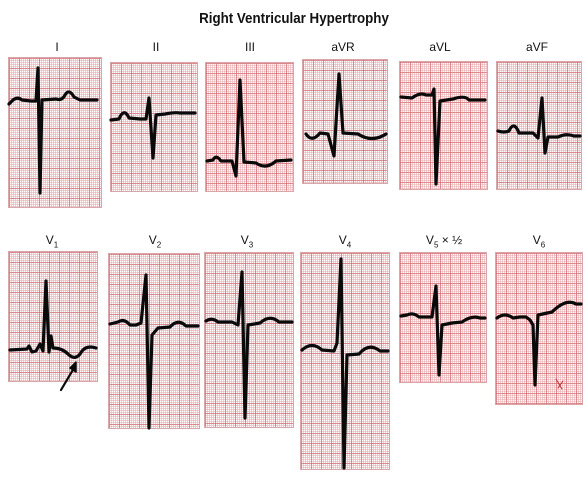 This screenshot has width=588, height=480. Describe the element at coordinates (249, 127) in the screenshot. I see `ecg-strip-III` at that location.